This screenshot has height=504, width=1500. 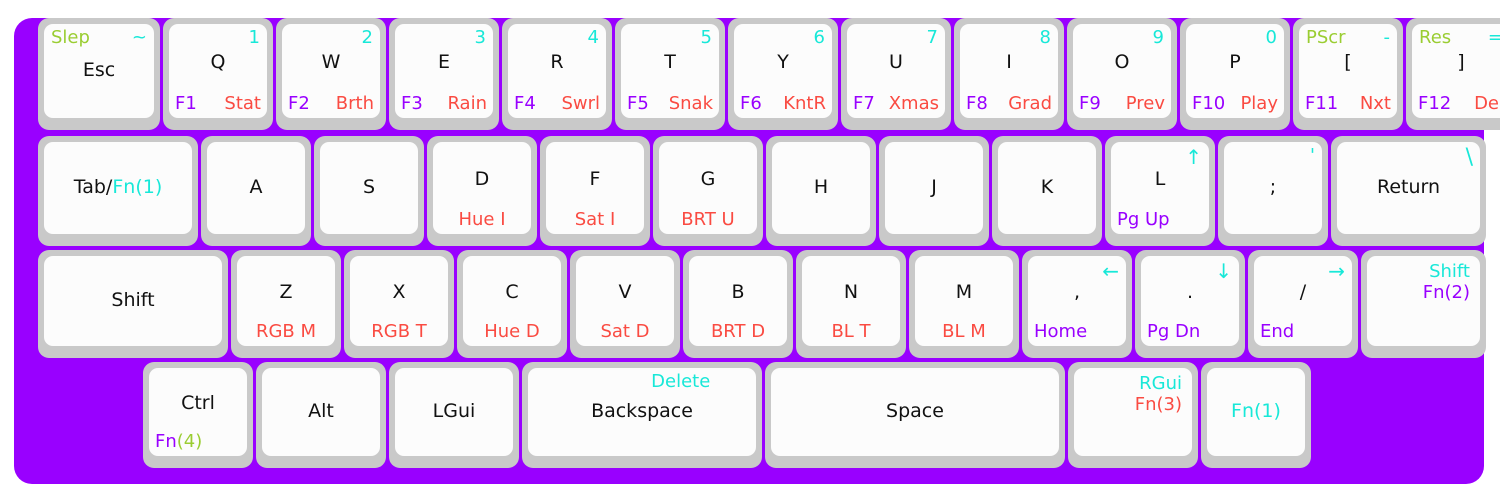 I want to click on key-well-o: 9 O F9 Prev, so click(x=1122, y=74).